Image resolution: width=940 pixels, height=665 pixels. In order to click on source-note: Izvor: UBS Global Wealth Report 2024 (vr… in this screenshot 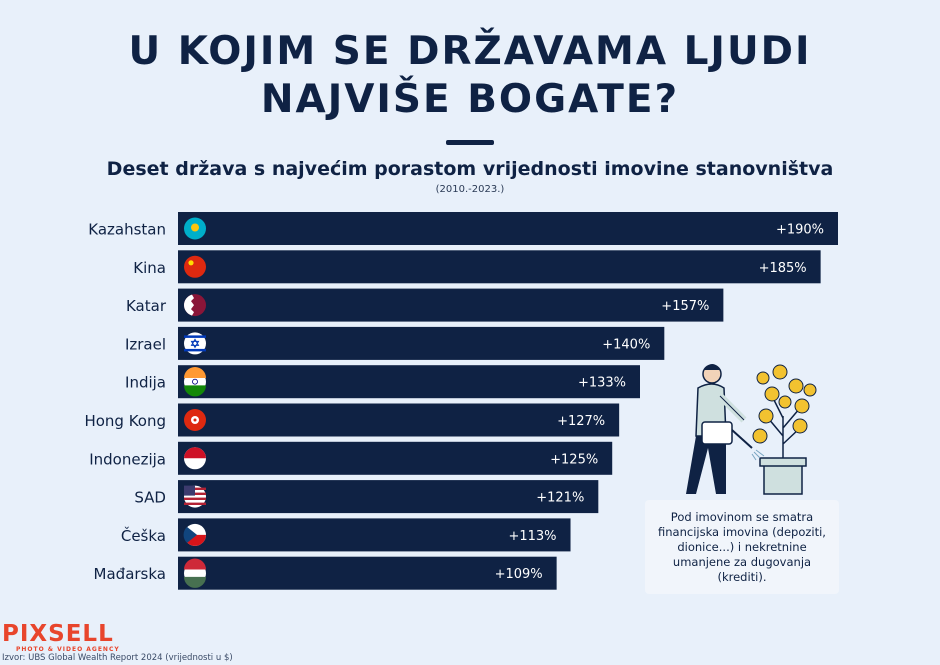, I will do `click(117, 658)`.